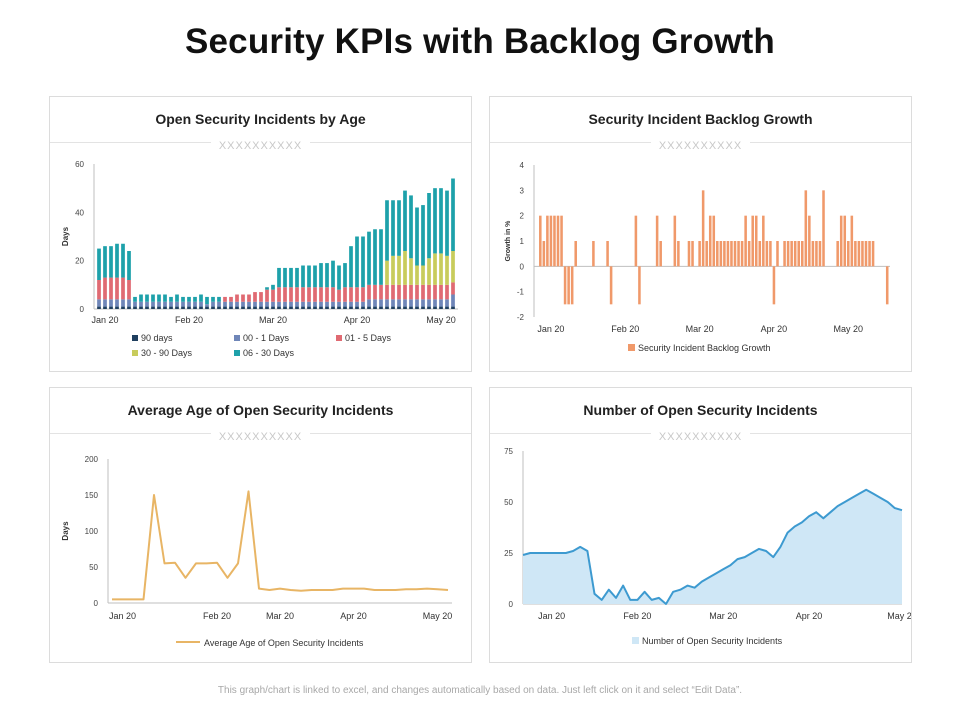 This screenshot has height=720, width=960. What do you see at coordinates (284, 643) in the screenshot?
I see `legend-label: Average Age of Open Security Incidents` at bounding box center [284, 643].